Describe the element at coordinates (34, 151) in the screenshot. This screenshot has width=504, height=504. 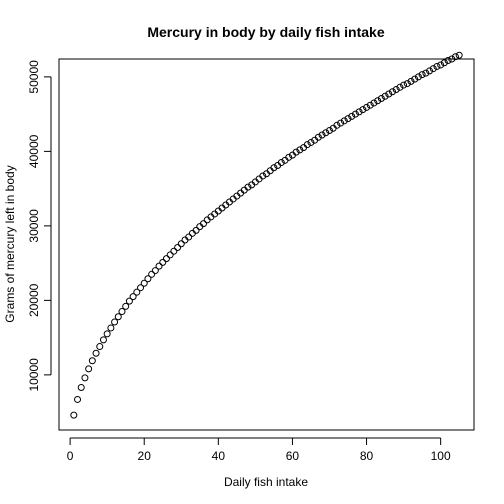
I see `y-tick-label: 40000` at that location.